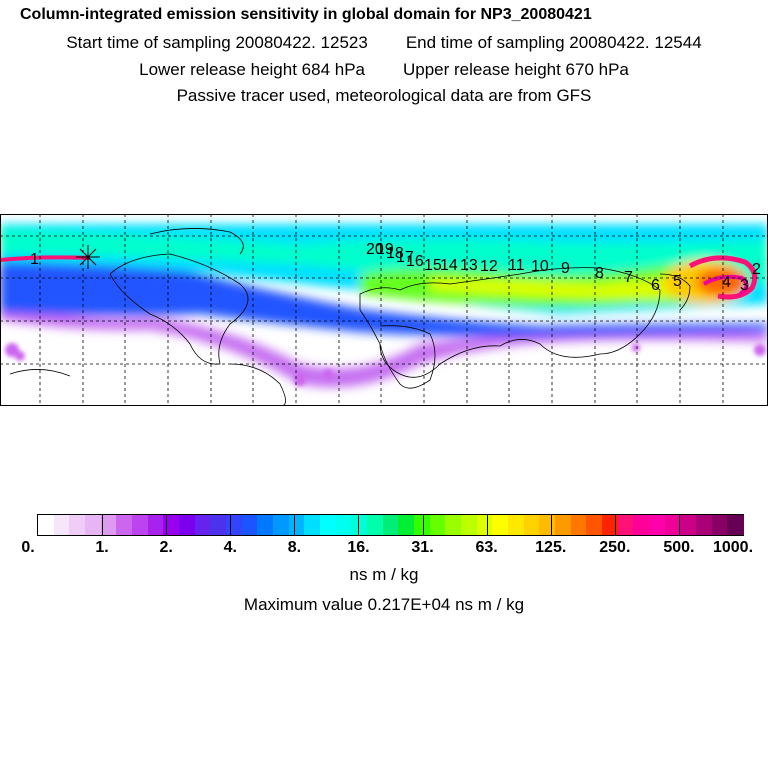 This screenshot has width=768, height=768. I want to click on trajectory-label: 12, so click(489, 266).